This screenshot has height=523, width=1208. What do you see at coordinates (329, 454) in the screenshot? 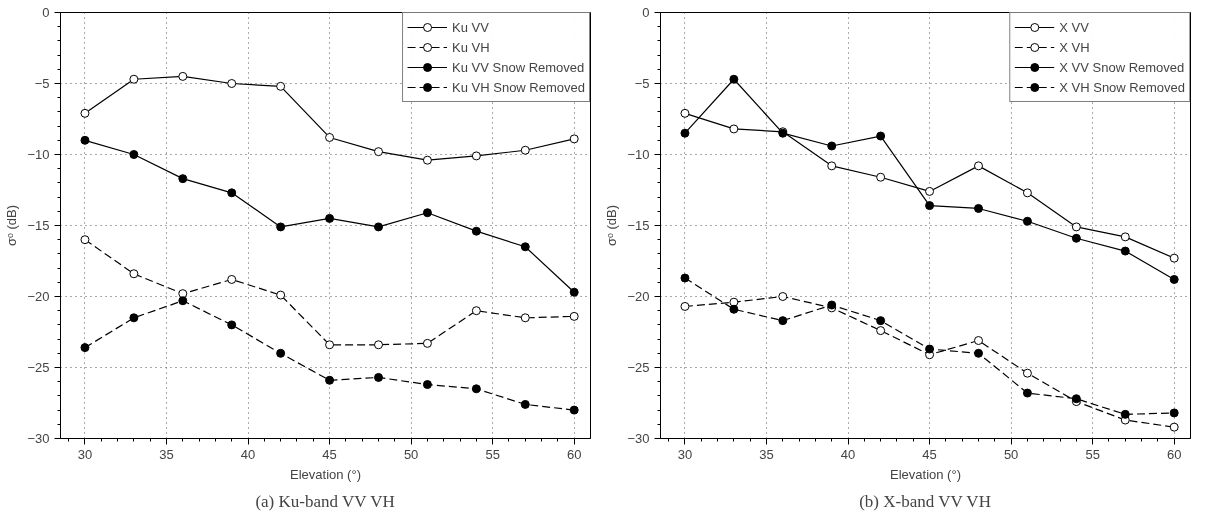
I see `x-tick-label: 45` at bounding box center [329, 454].